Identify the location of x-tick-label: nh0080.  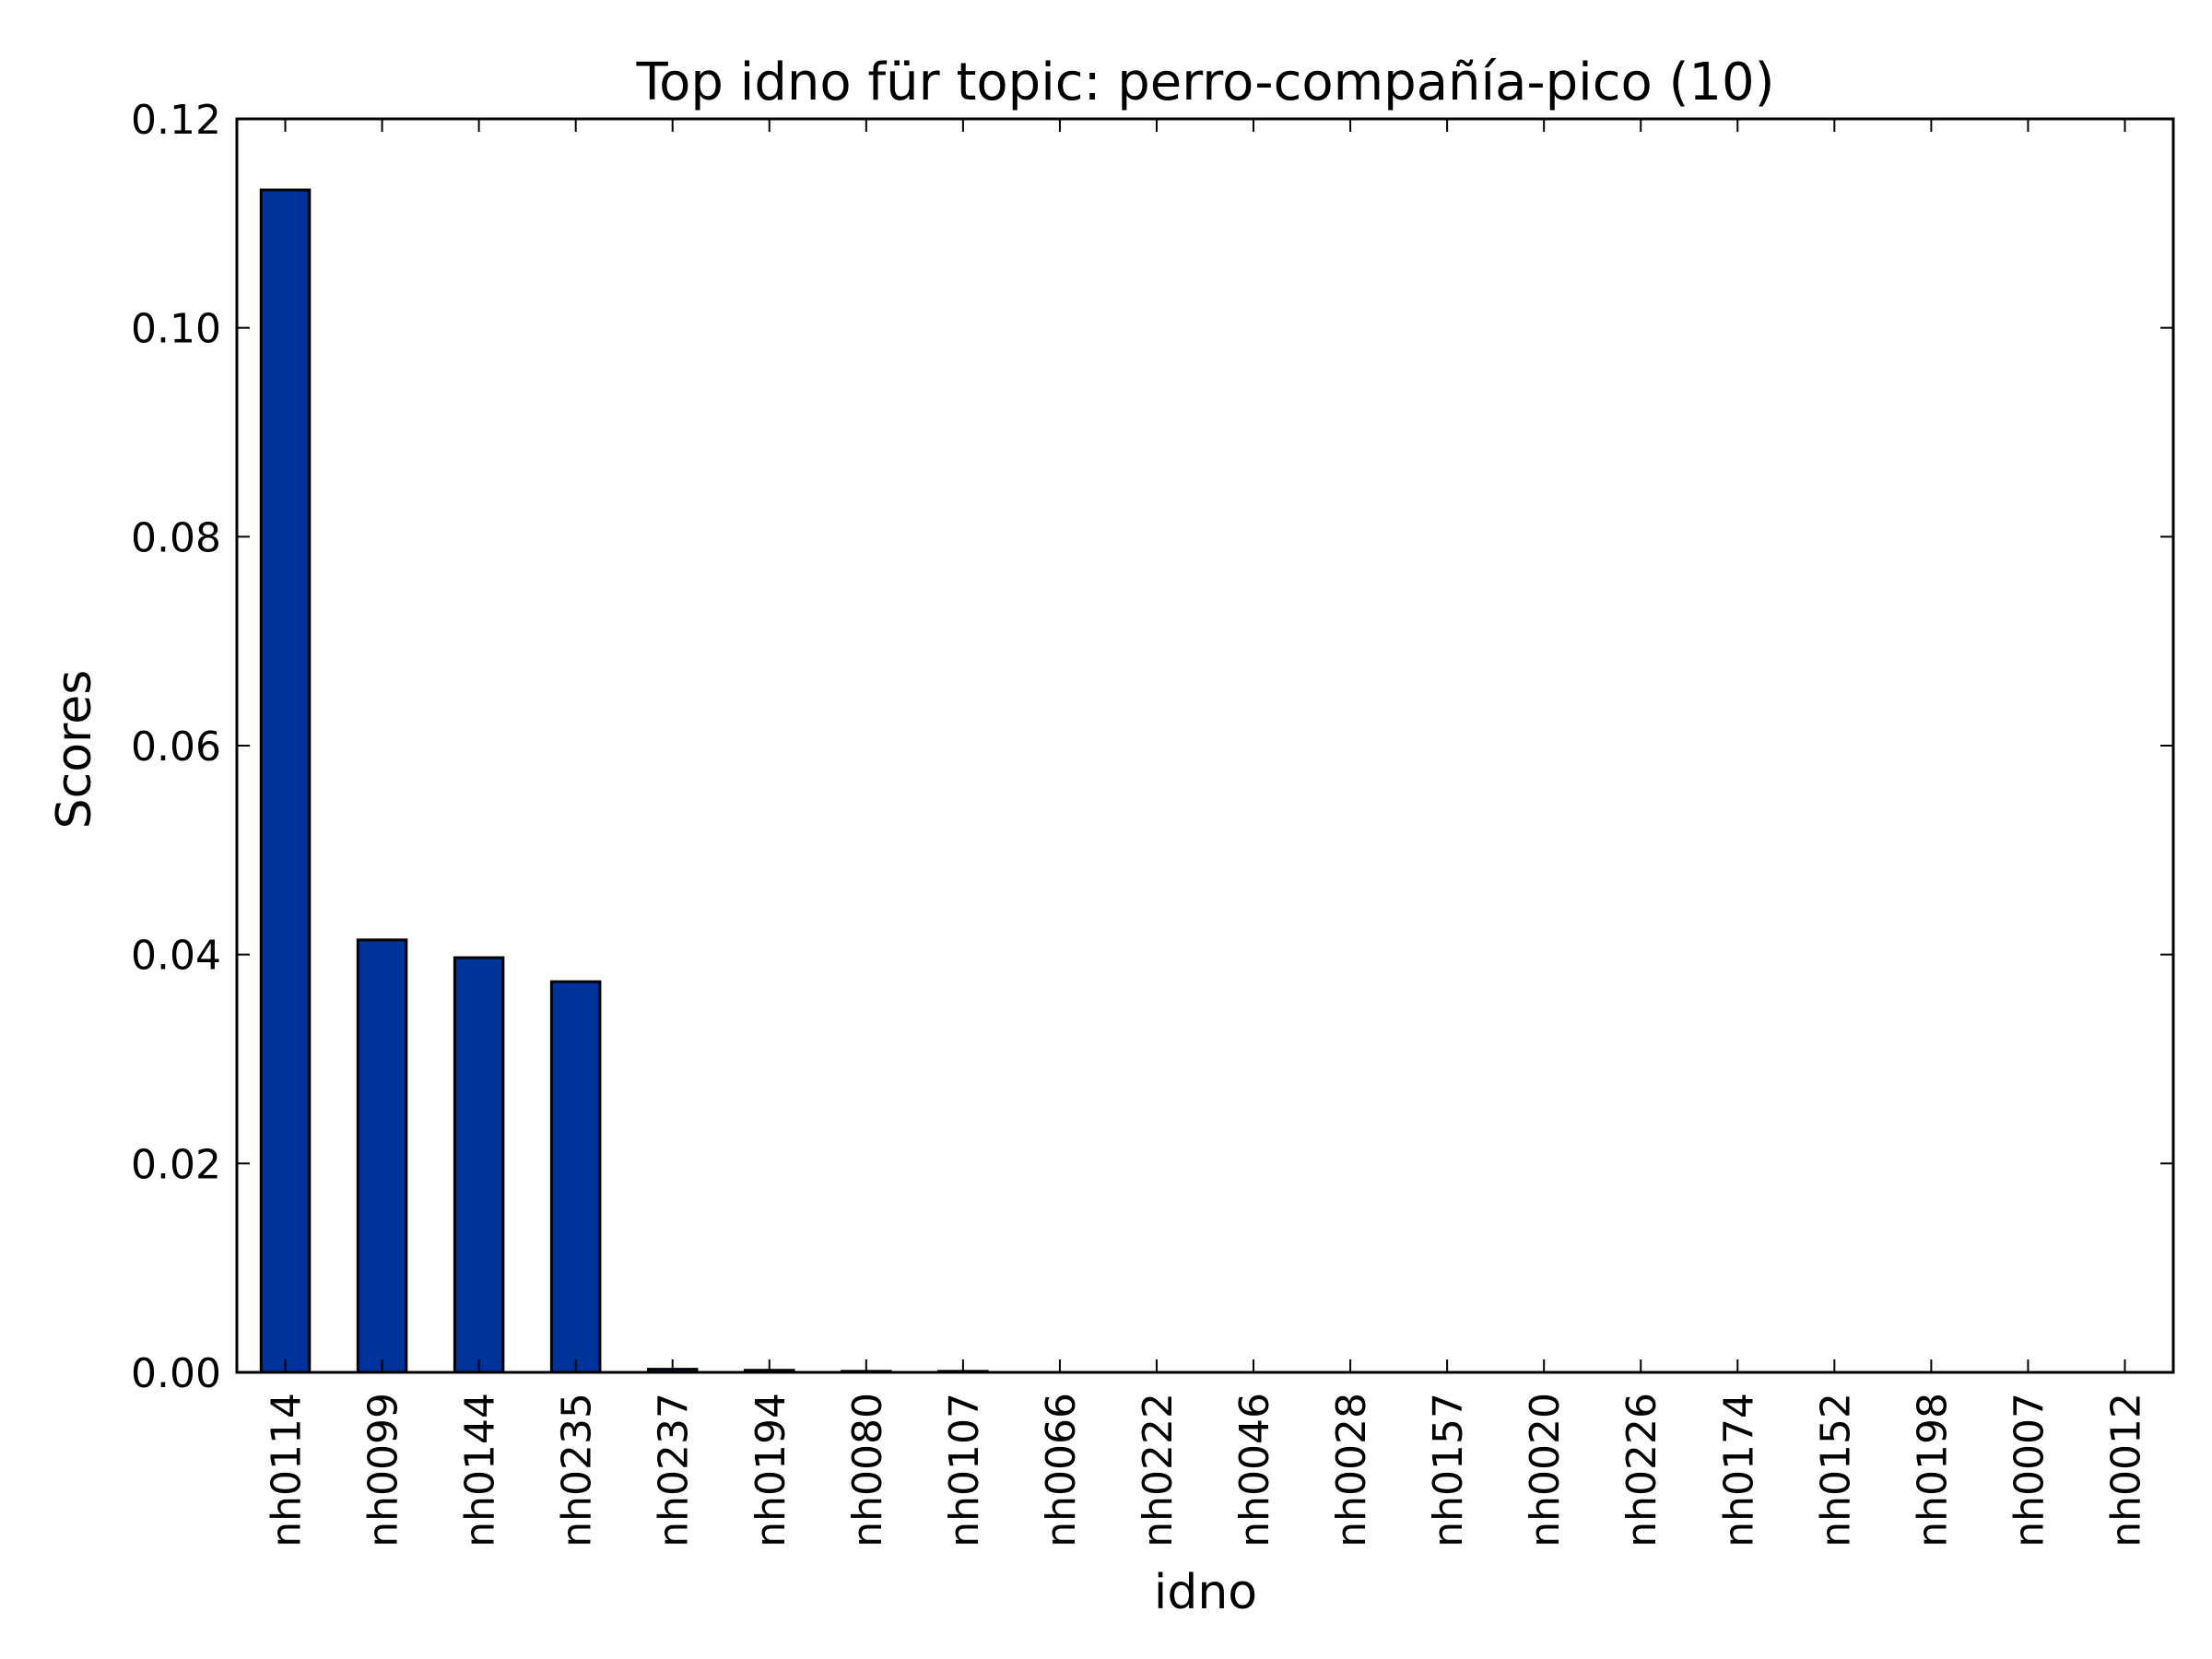
(867, 1470).